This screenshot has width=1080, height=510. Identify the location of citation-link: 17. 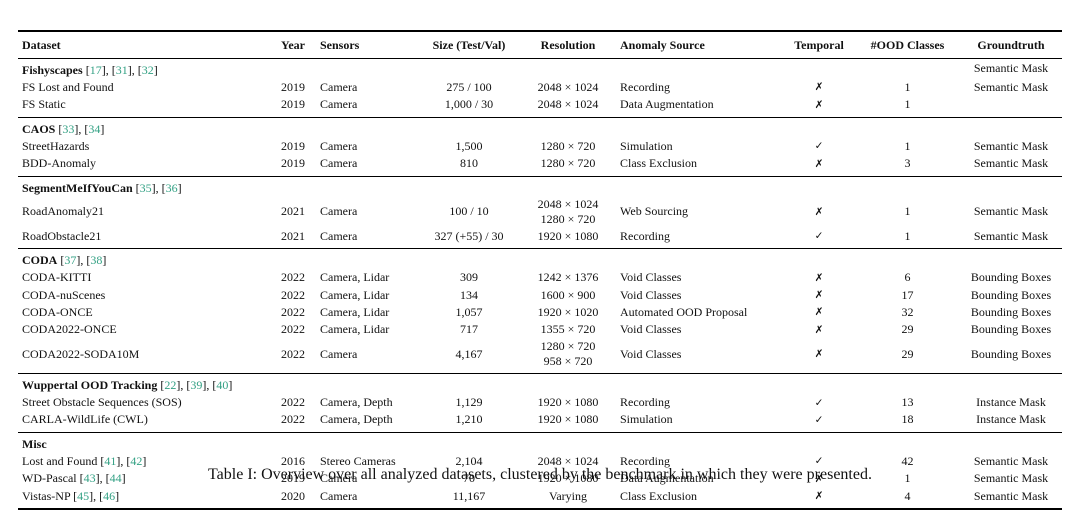
(95, 70).